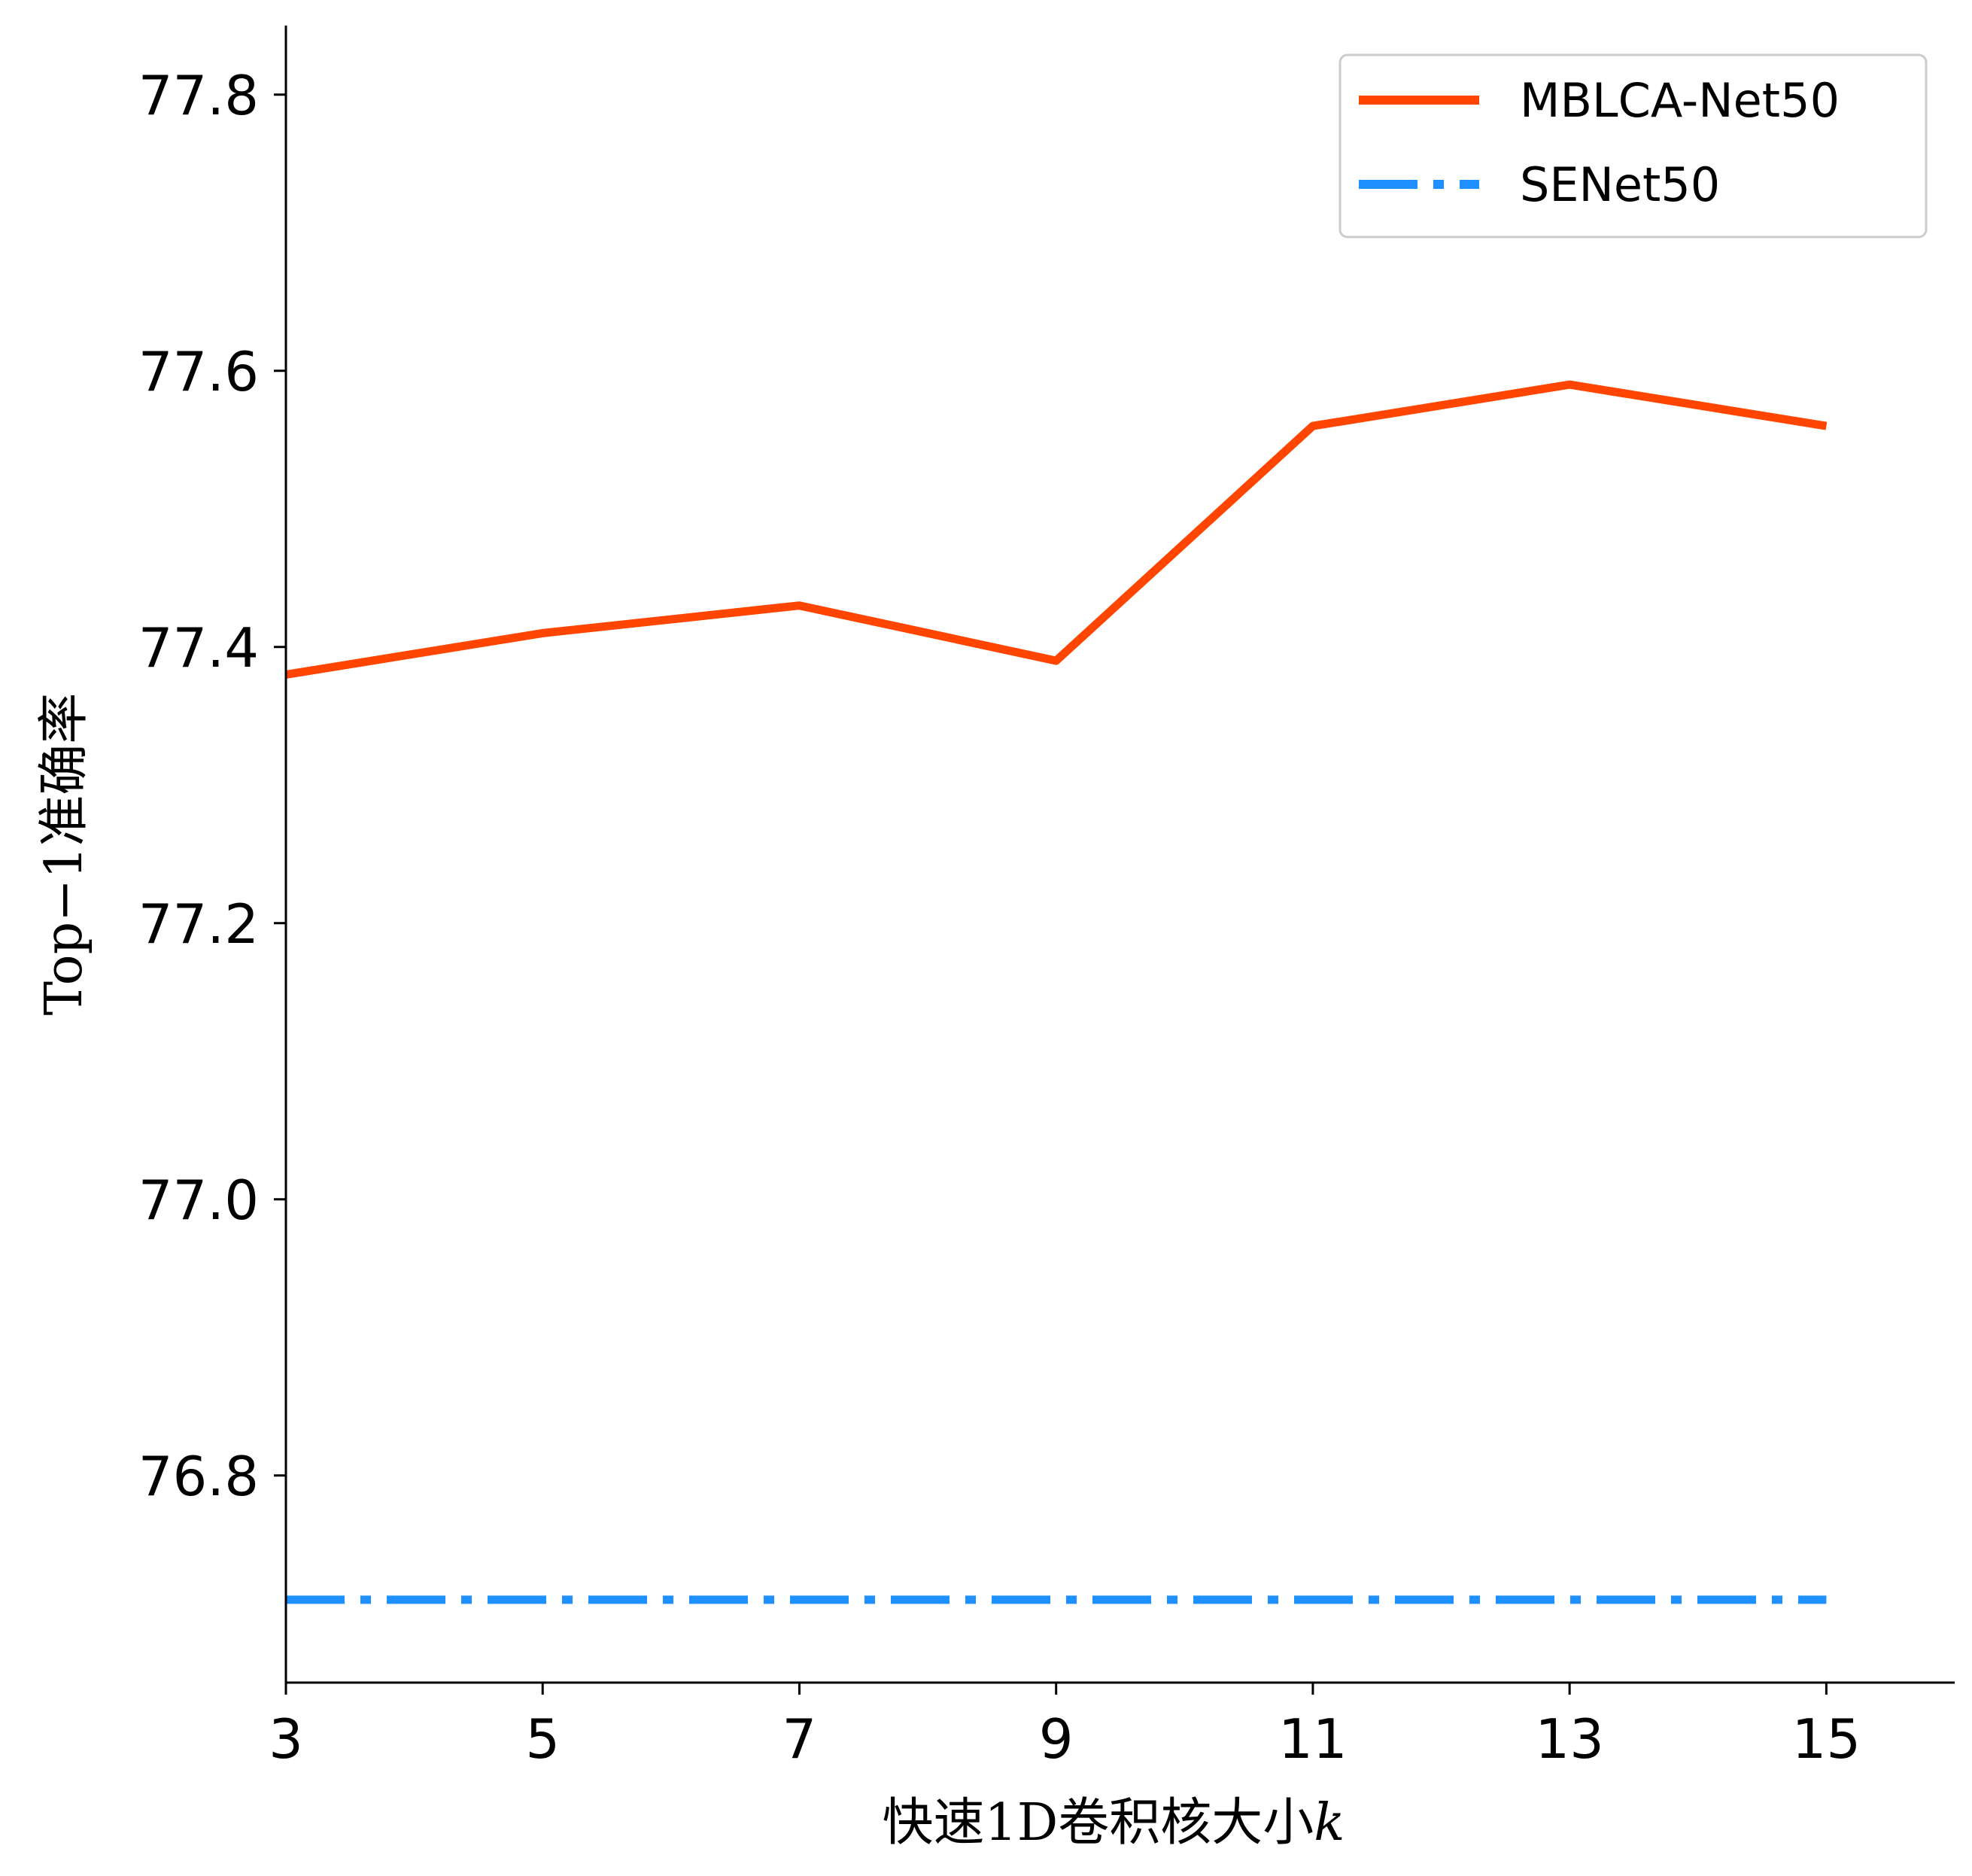 This screenshot has height=1876, width=1972. Describe the element at coordinates (199, 1477) in the screenshot. I see `y-tick-label: 76.8` at that location.